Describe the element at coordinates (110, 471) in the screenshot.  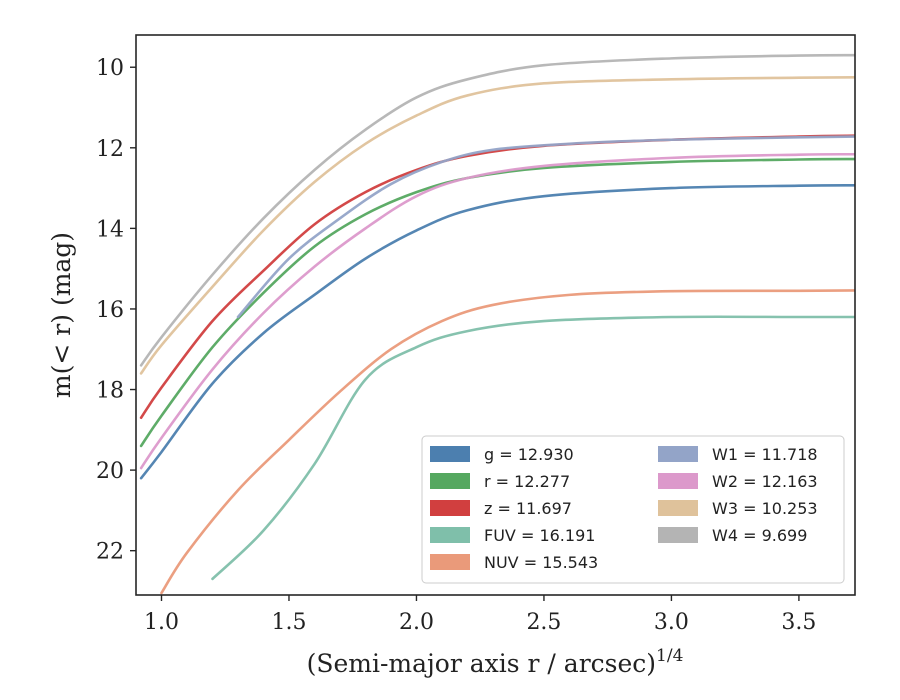
I see `y-tick-label: 20` at that location.